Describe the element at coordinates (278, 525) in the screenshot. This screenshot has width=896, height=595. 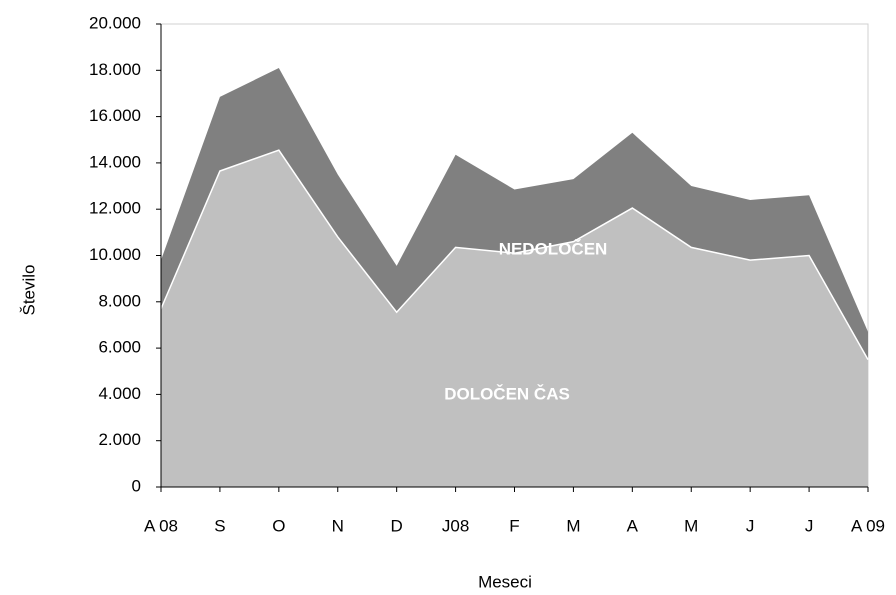
I see `x-tick-label: O` at that location.